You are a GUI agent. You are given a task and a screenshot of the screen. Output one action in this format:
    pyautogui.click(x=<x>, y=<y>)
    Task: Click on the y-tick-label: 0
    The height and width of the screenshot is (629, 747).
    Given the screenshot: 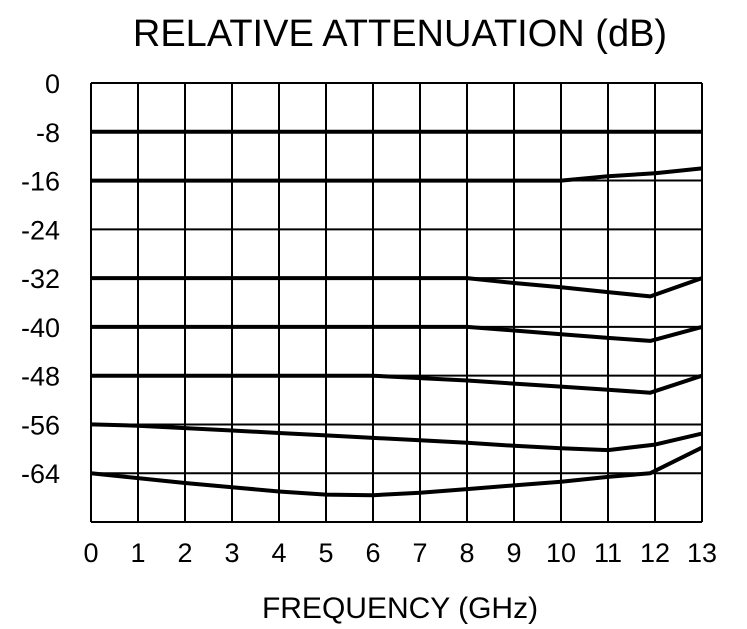 What is the action you would take?
    pyautogui.click(x=52, y=84)
    